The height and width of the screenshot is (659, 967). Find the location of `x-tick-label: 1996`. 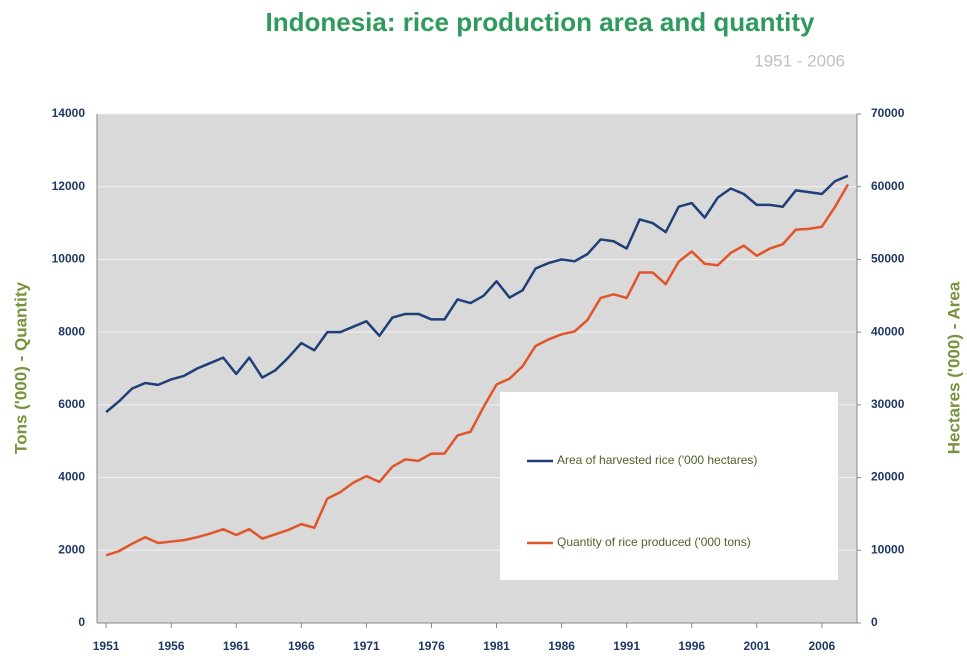

x-tick-label: 1996 is located at coordinates (691, 646).